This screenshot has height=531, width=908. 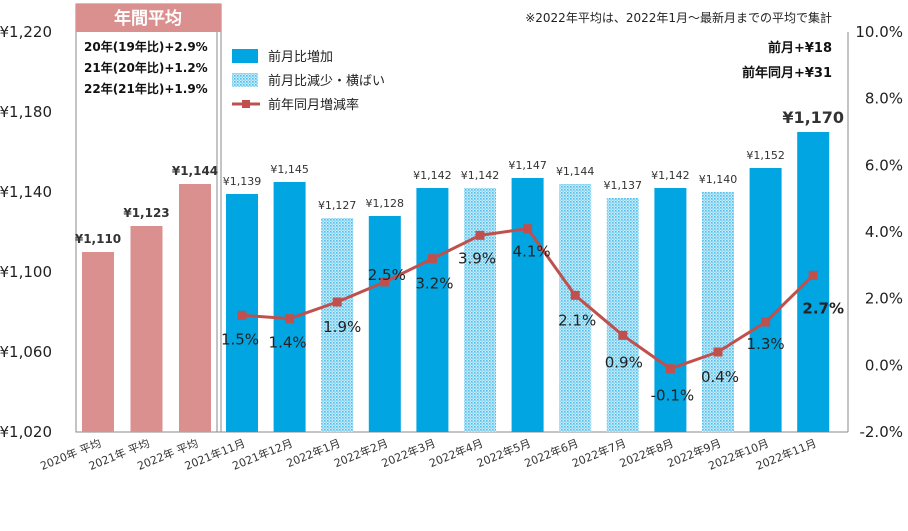 I want to click on line-value-label: 1.4%, so click(x=288, y=343).